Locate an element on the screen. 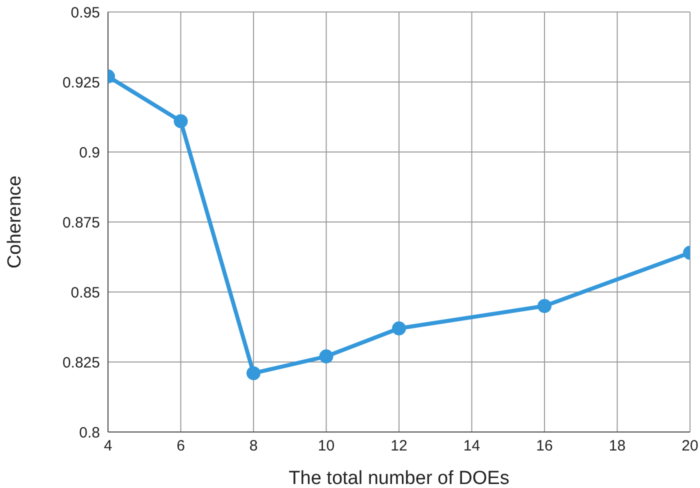 This screenshot has height=488, width=700. y-tick-label: 0.825 is located at coordinates (81, 363).